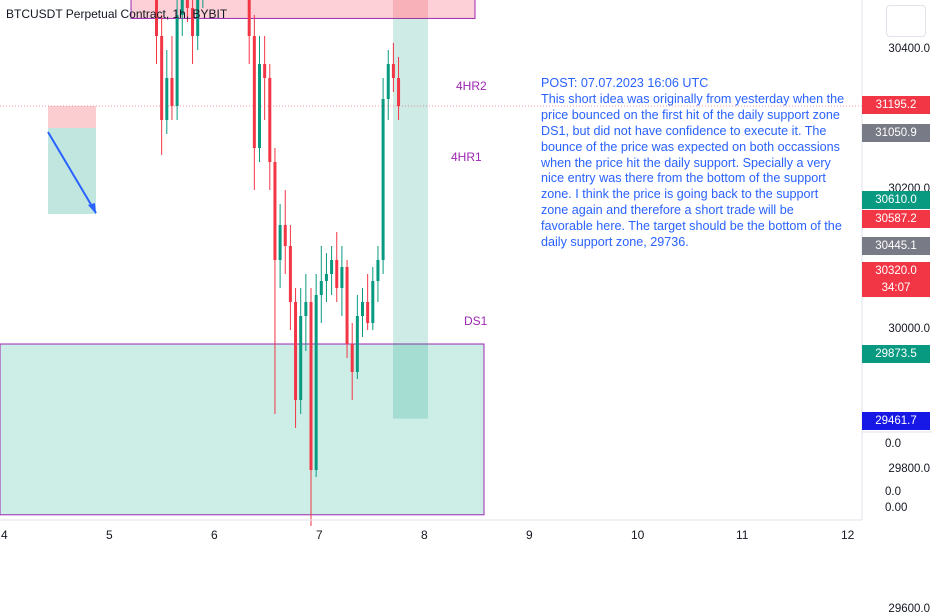 The width and height of the screenshot is (932, 615). I want to click on tradingview-logo, so click(906, 21).